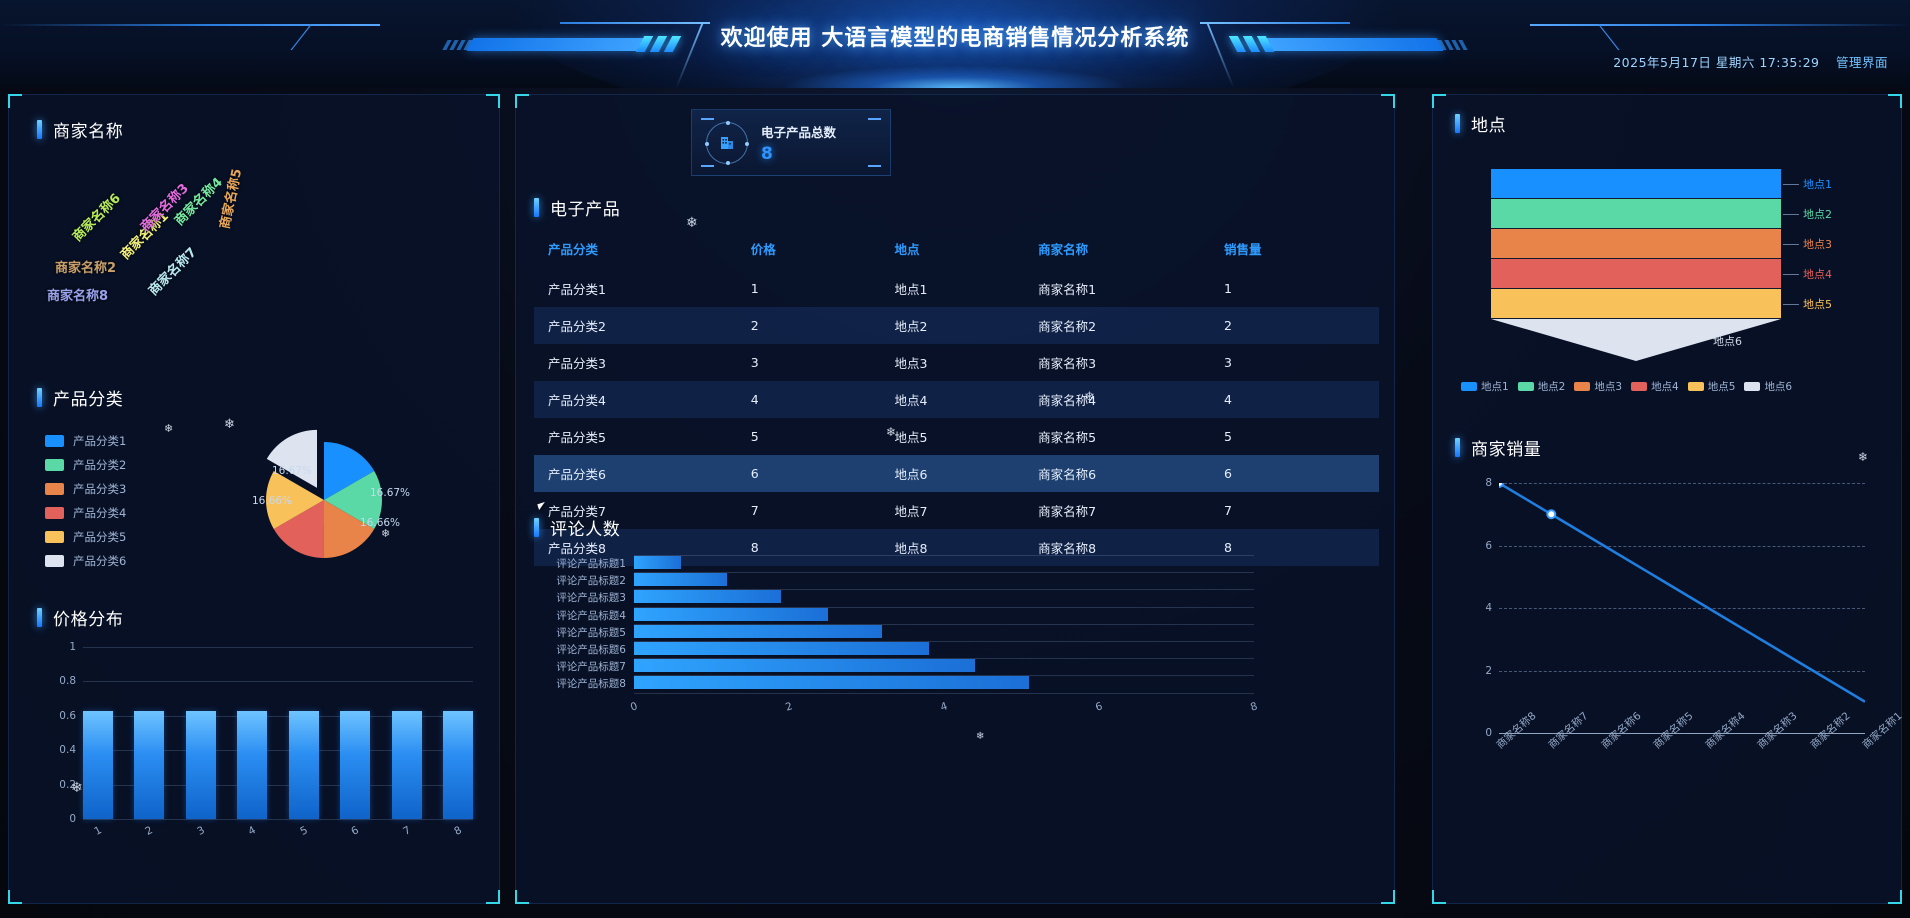  Describe the element at coordinates (956, 288) in the screenshot. I see `table-row: 产品分类1 1 地点1 商家名称1 1` at that location.